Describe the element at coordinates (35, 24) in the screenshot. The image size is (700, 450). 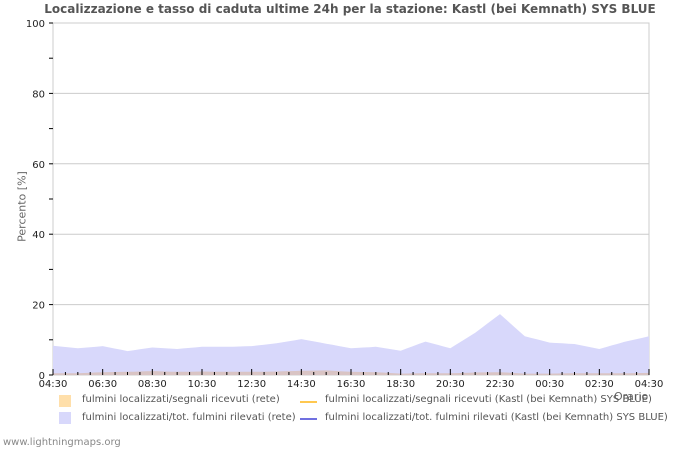
I see `y-tick-label: 100` at that location.